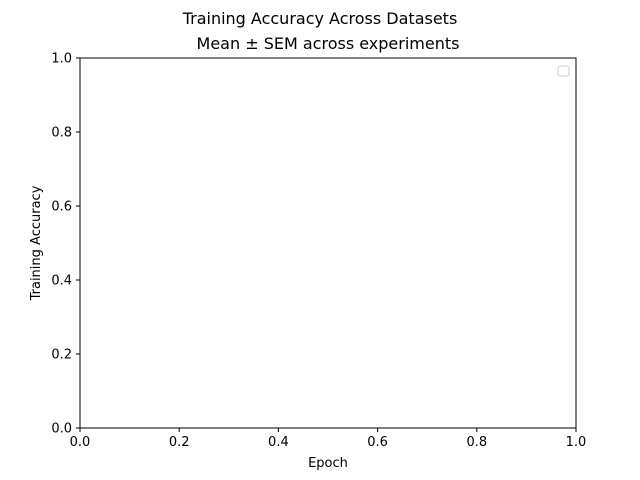  What do you see at coordinates (61, 429) in the screenshot?
I see `y-tick-label: 0.0` at bounding box center [61, 429].